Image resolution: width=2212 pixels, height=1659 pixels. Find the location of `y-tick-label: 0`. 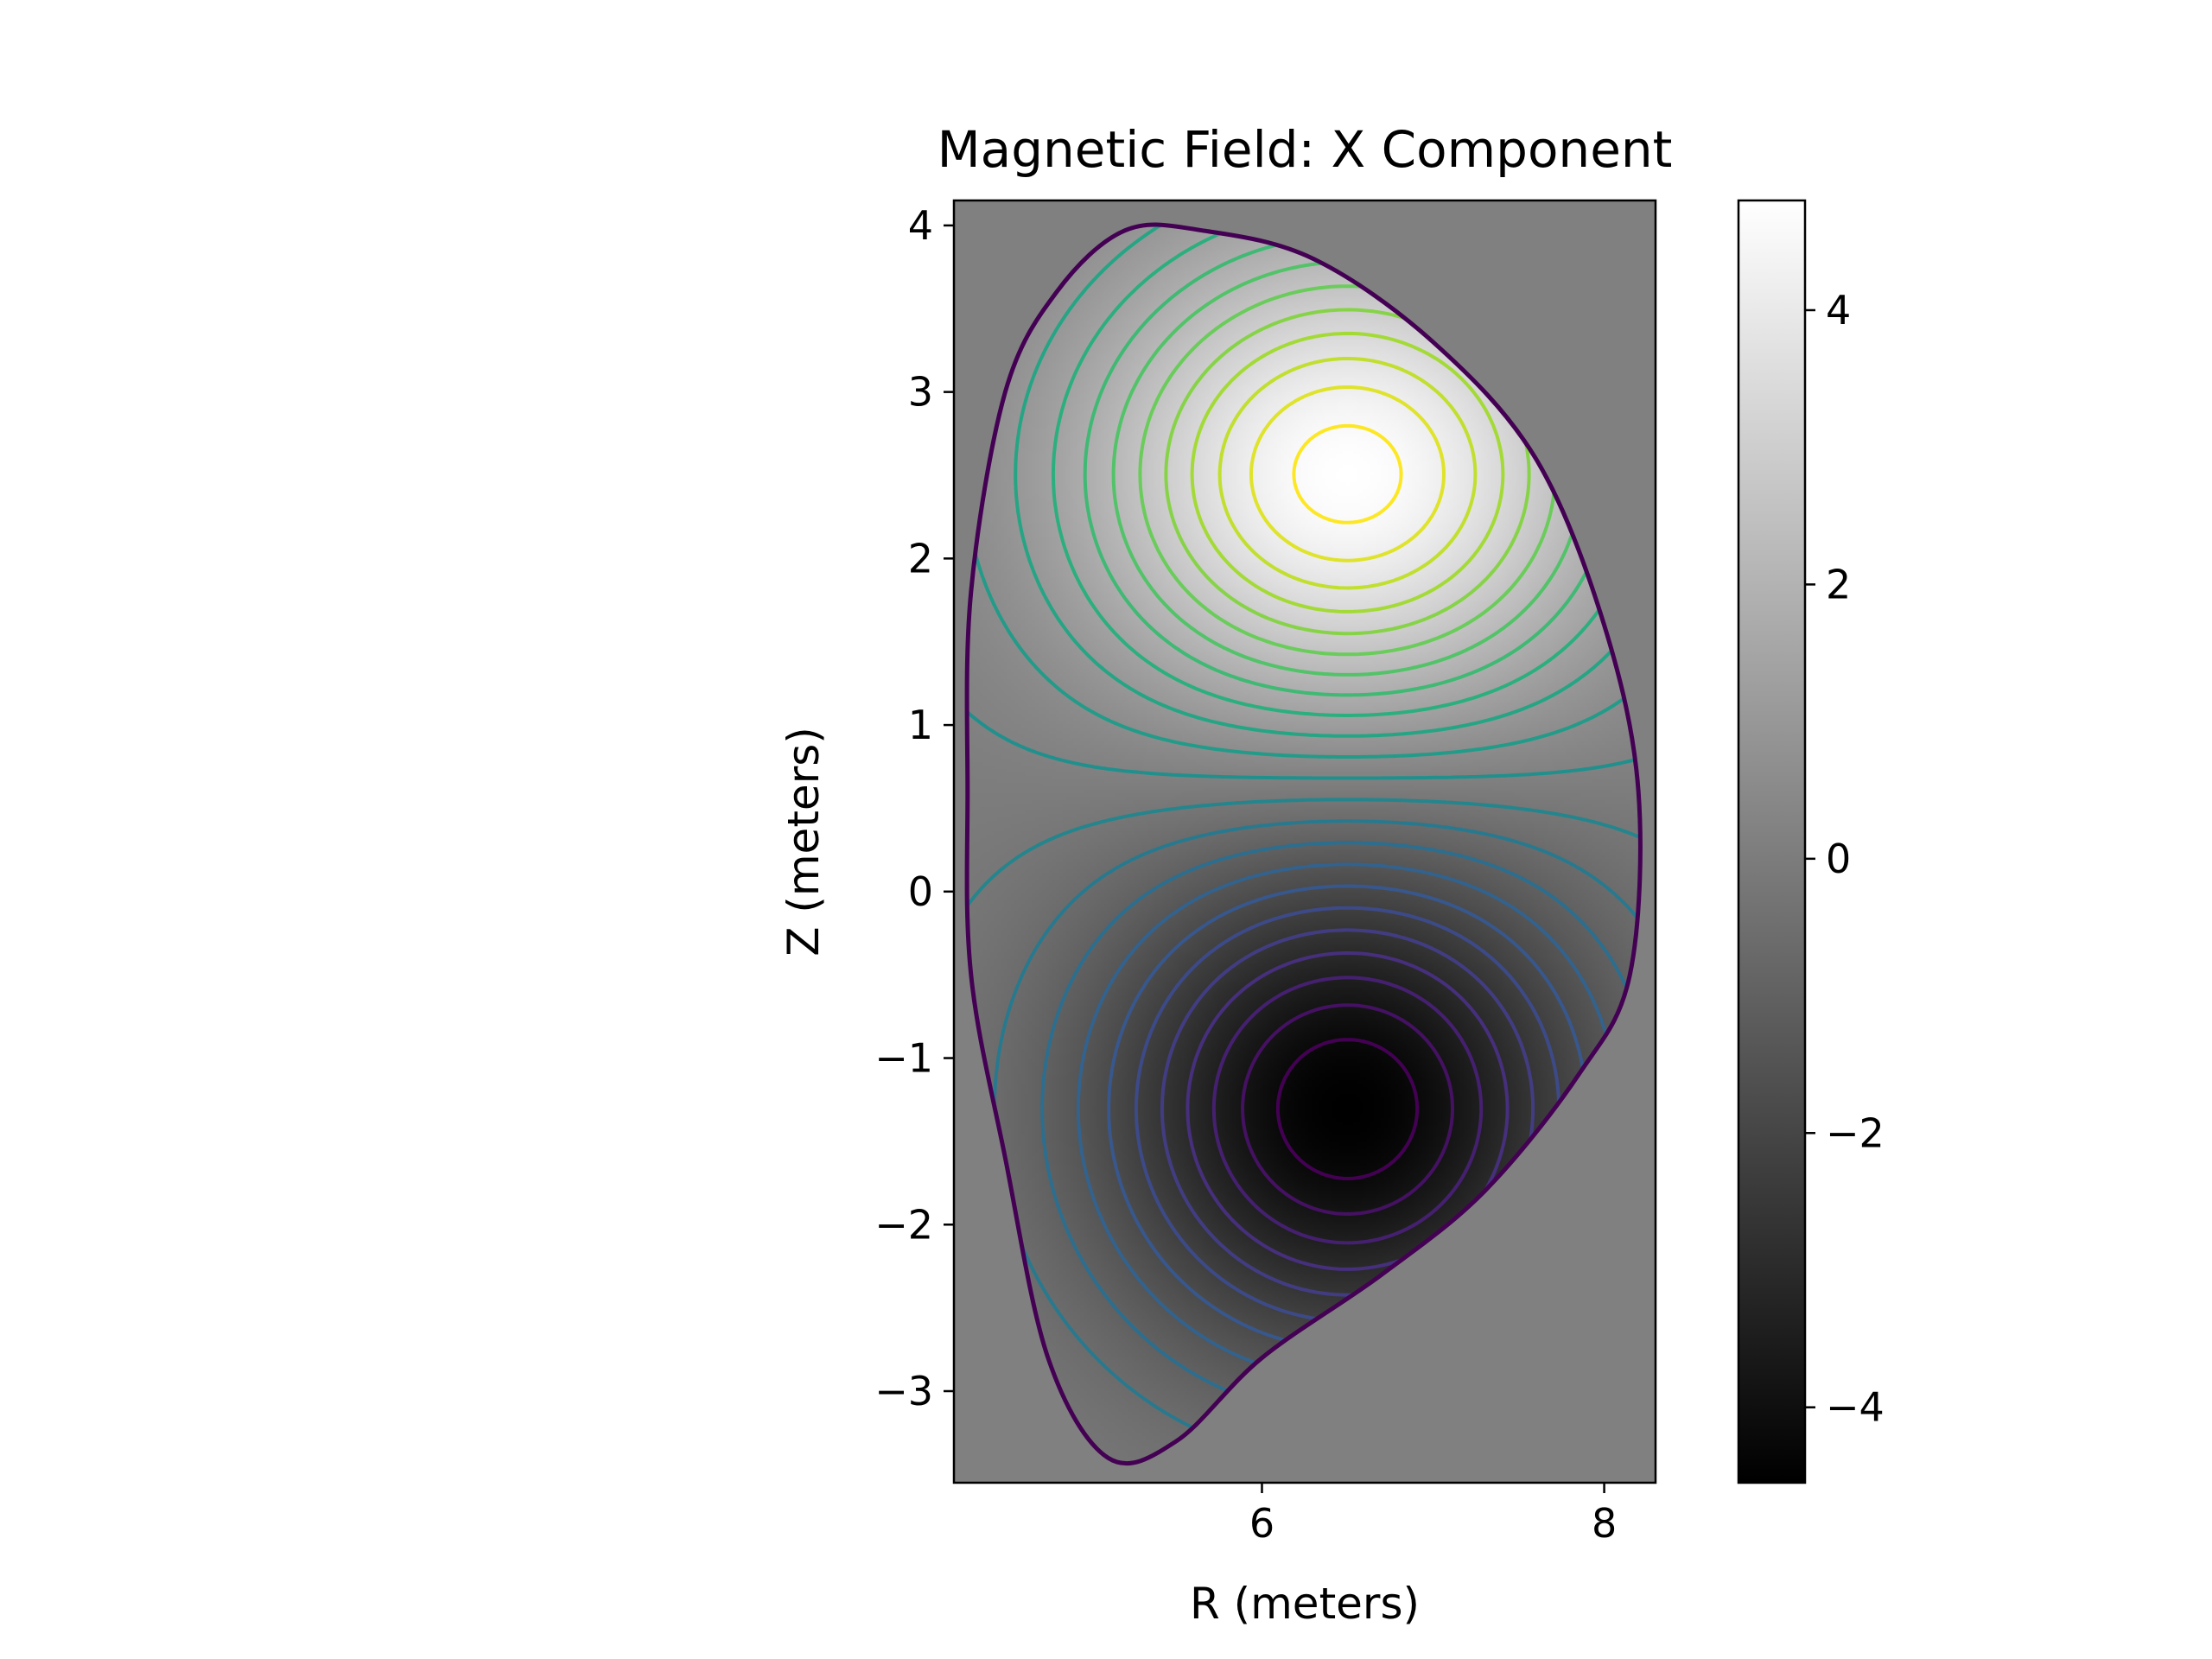

y-tick-label: 0 is located at coordinates (920, 891).